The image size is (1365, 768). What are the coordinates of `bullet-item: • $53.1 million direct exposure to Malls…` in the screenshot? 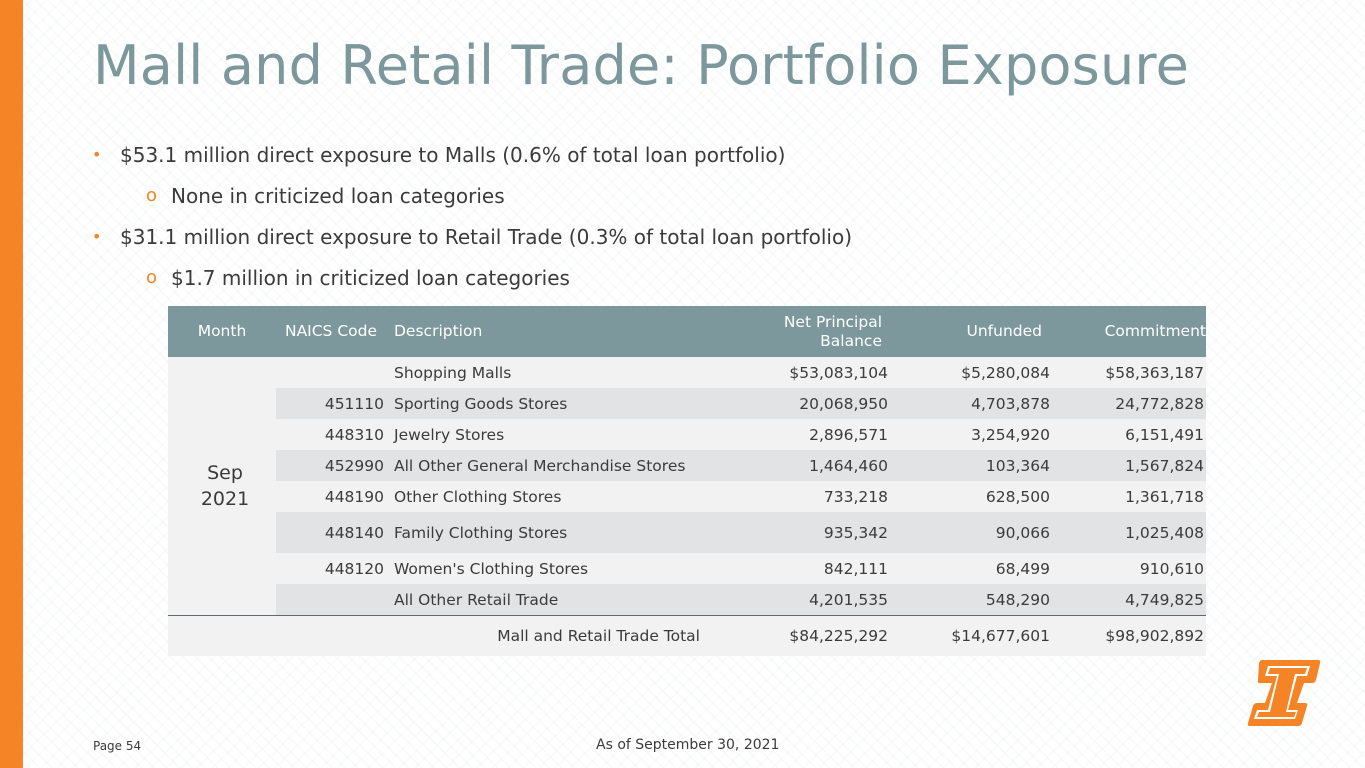 It's located at (692, 160).